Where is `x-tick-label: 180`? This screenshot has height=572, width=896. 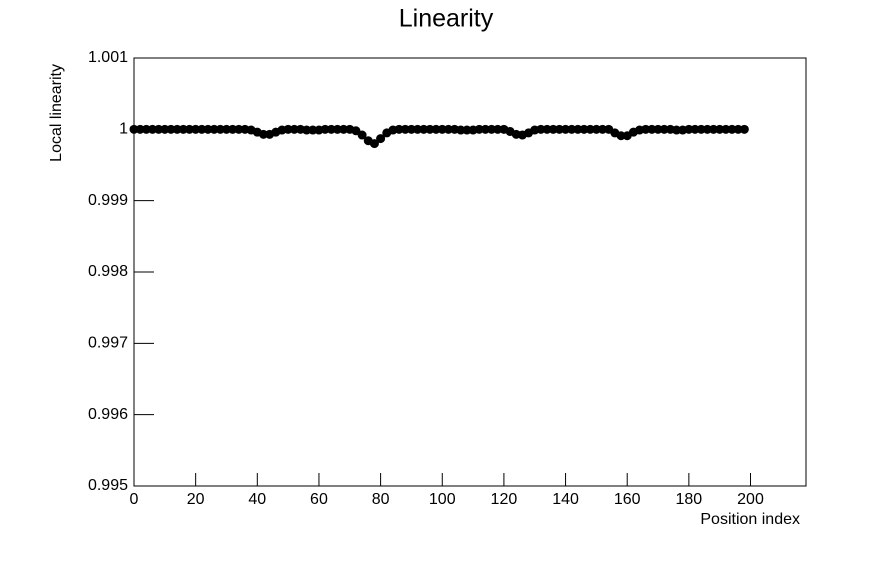
x-tick-label: 180 is located at coordinates (689, 499).